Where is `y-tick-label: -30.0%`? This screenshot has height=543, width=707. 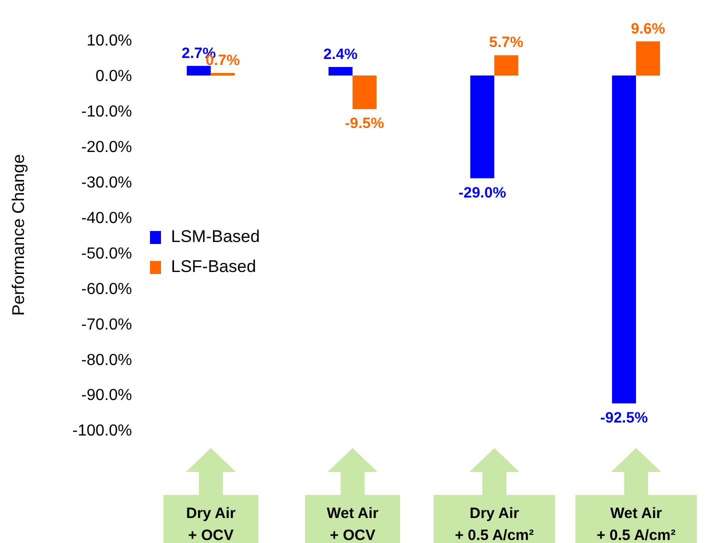 y-tick-label: -30.0% is located at coordinates (106, 183).